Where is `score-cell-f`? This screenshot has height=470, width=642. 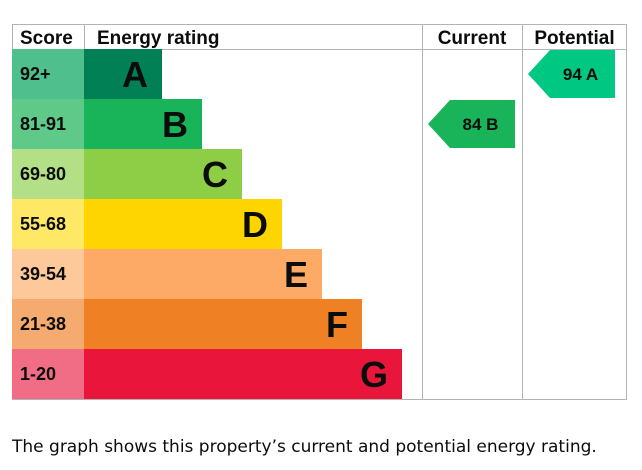 score-cell-f is located at coordinates (48, 324).